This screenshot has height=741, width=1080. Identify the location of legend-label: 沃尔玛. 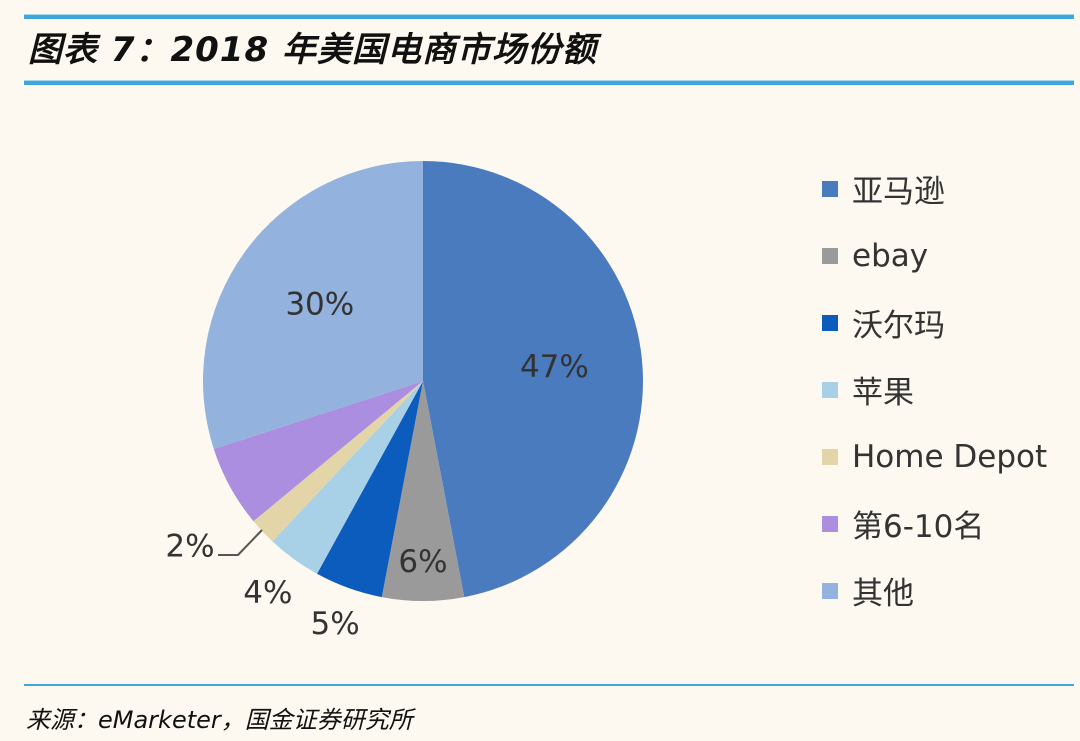
(898, 326).